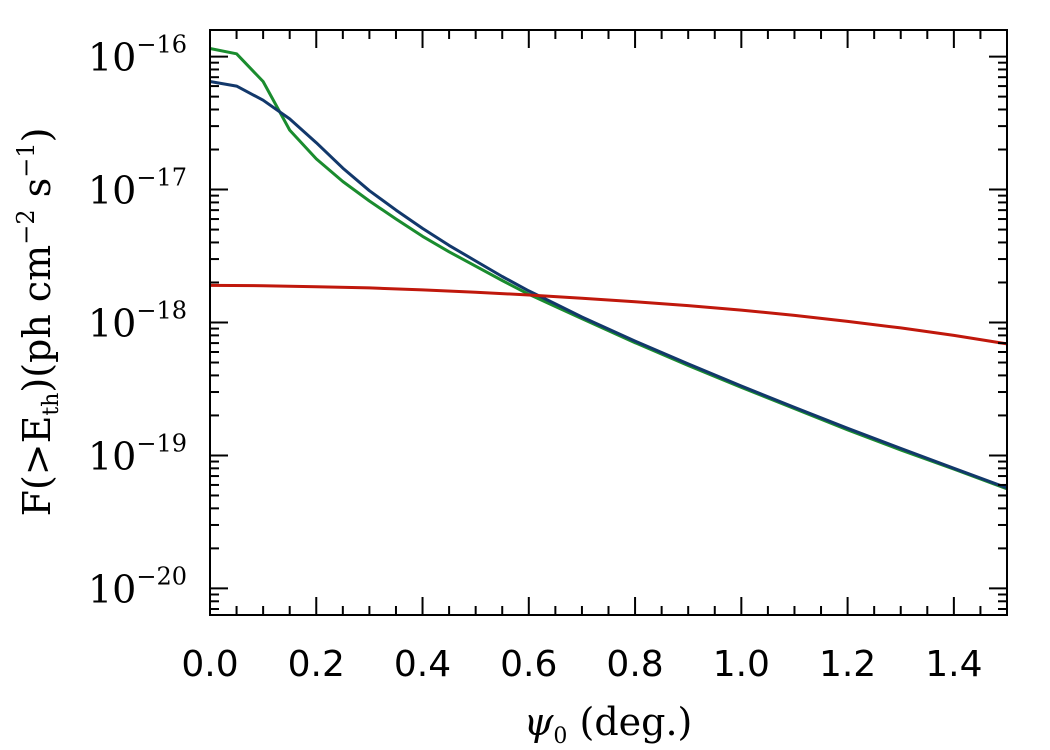 The image size is (1050, 750). What do you see at coordinates (581, 664) in the screenshot?
I see `x-tick-labels: 0.0 0.2 0.4 0.6 0.8 1.0 1.2 1.4` at bounding box center [581, 664].